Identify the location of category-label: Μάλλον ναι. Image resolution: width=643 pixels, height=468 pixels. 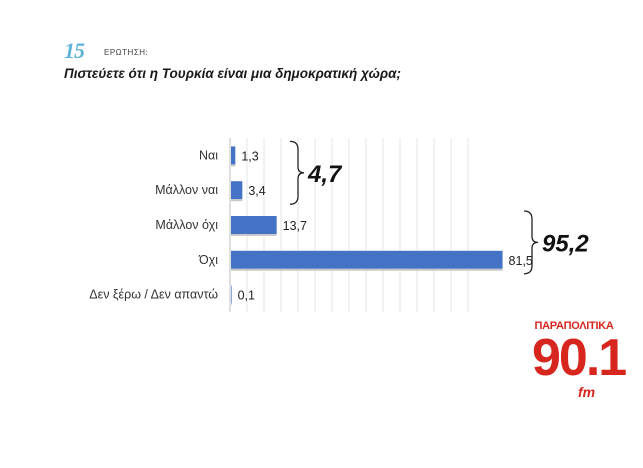
(186, 190).